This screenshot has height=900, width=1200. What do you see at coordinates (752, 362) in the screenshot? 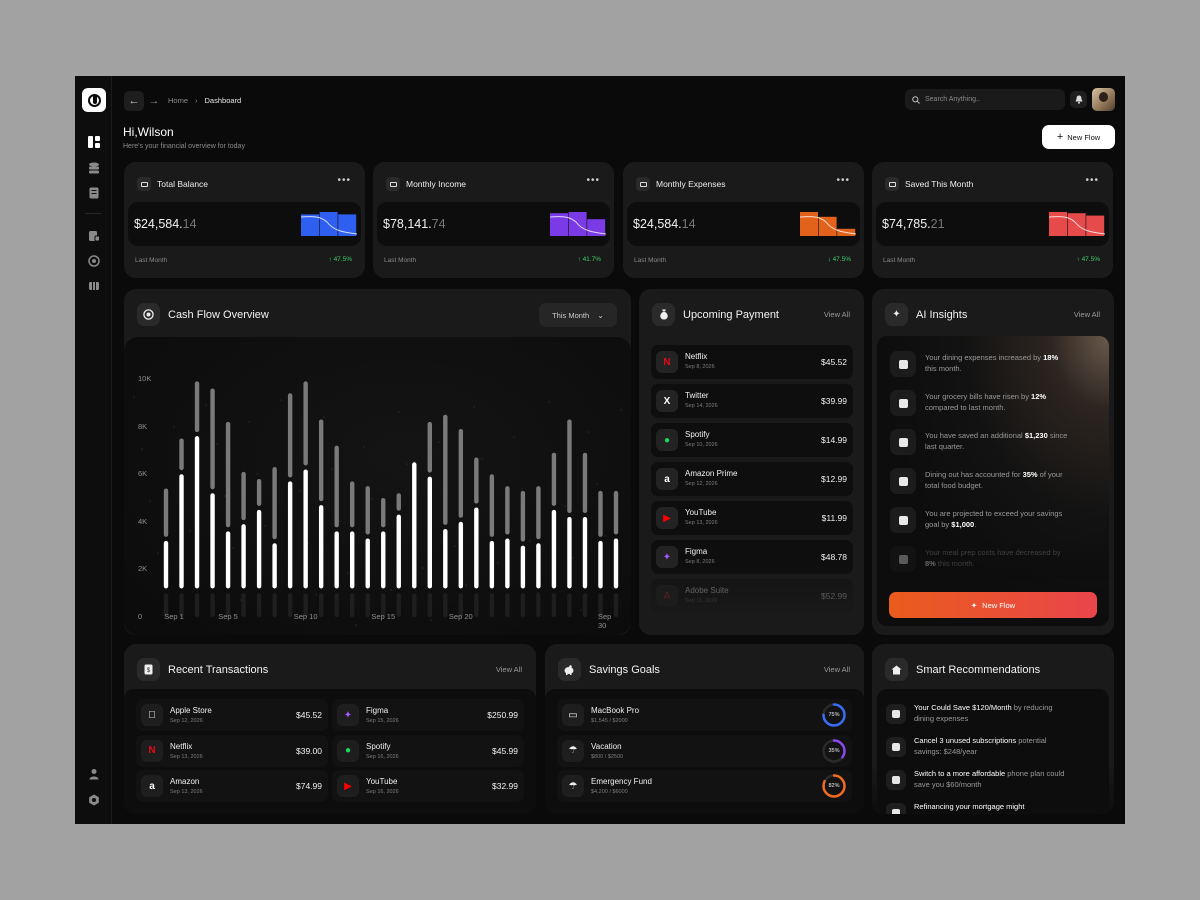
I see `payment-row: N Netflix Sep 8, 2026 $45.52` at bounding box center [752, 362].